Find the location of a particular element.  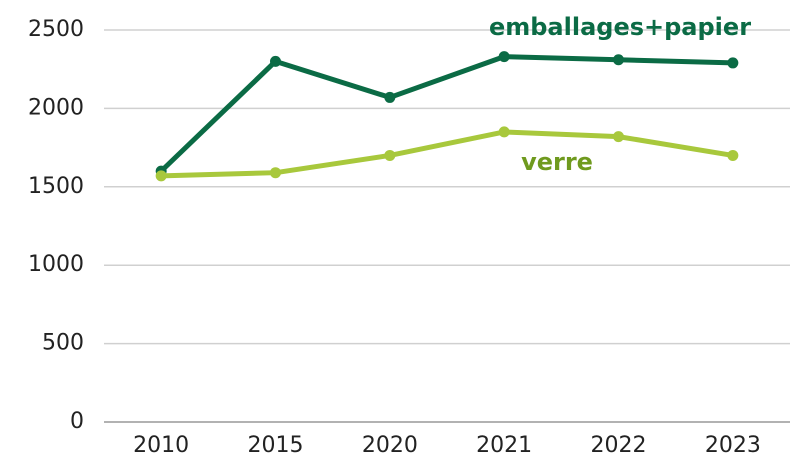

x-tick-label: 2021 is located at coordinates (504, 445).